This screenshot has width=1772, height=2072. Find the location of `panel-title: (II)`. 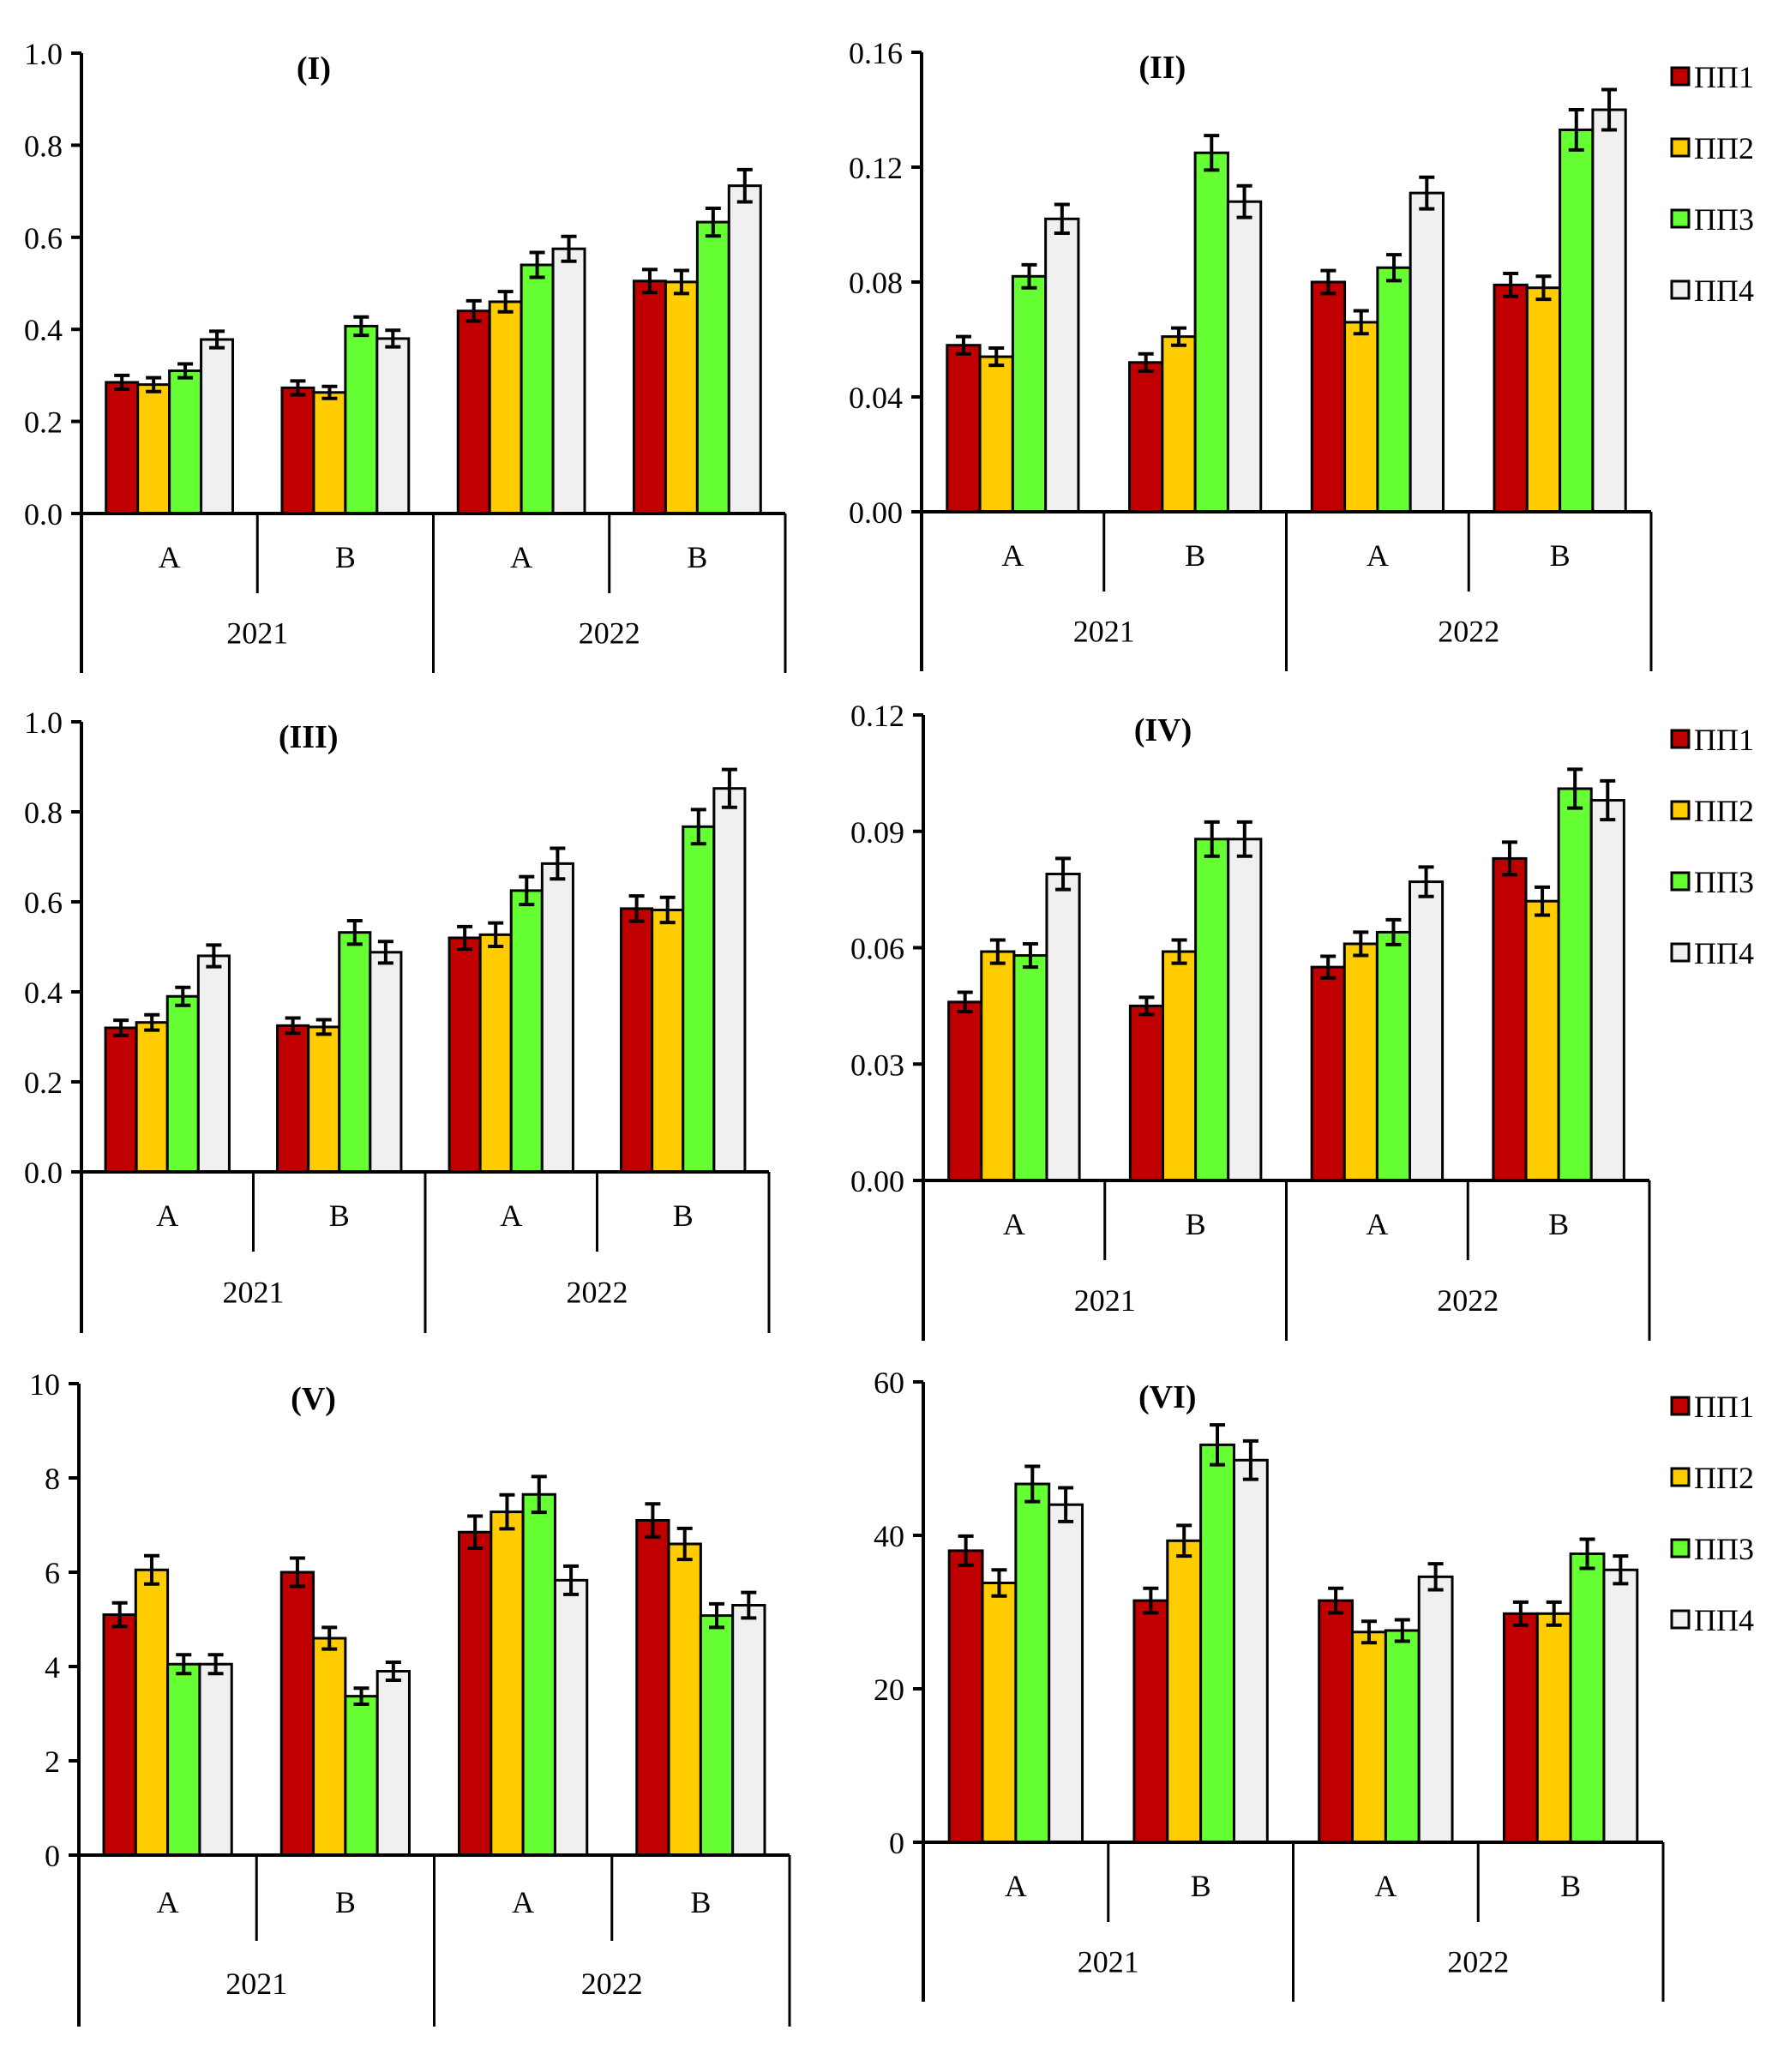

panel-title: (II) is located at coordinates (1162, 68).